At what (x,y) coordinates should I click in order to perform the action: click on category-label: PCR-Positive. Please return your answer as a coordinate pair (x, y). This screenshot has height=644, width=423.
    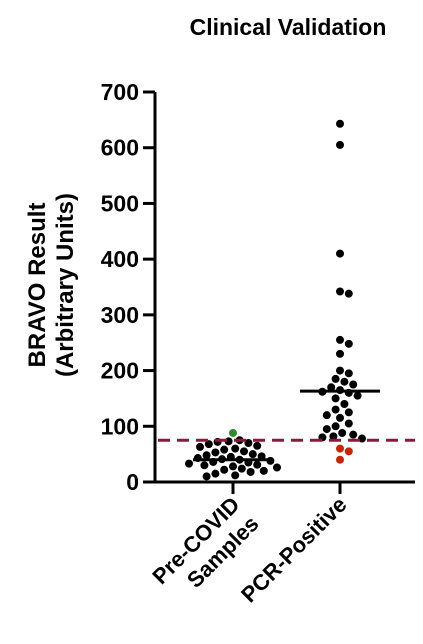
    Looking at the image, I should click on (293, 549).